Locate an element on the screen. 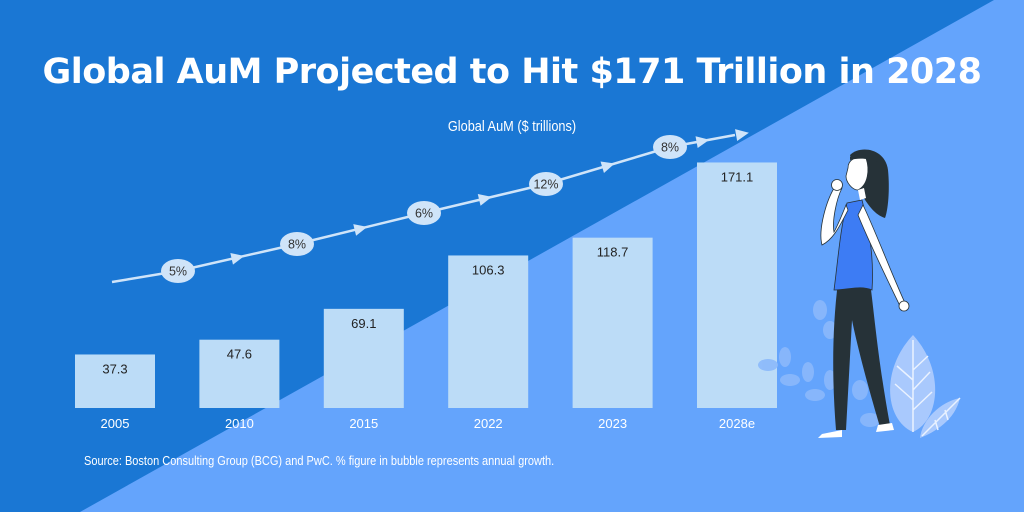 The height and width of the screenshot is (512, 1024). x-tick-label: 2028e is located at coordinates (737, 423).